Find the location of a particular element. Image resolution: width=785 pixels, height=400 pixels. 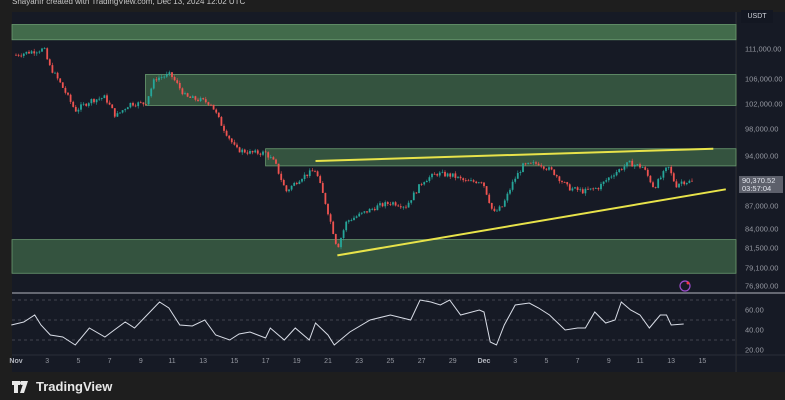

lightning-alert-icon is located at coordinates (685, 286).